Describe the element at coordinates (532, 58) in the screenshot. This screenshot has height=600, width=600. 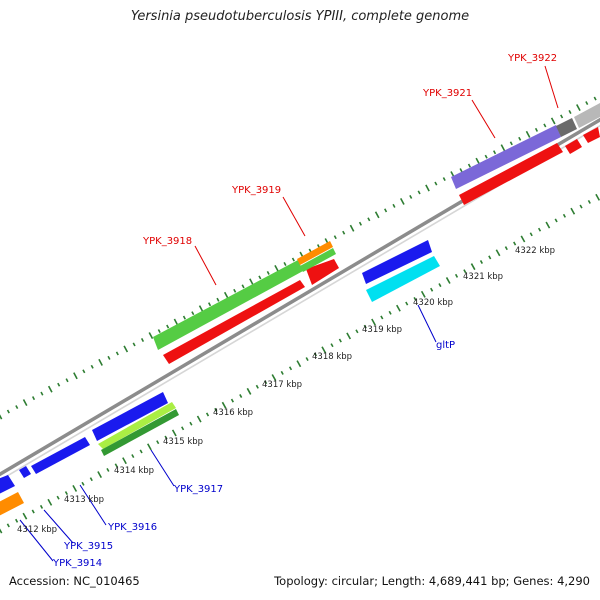
I see `gene-label: YPK_3922` at that location.